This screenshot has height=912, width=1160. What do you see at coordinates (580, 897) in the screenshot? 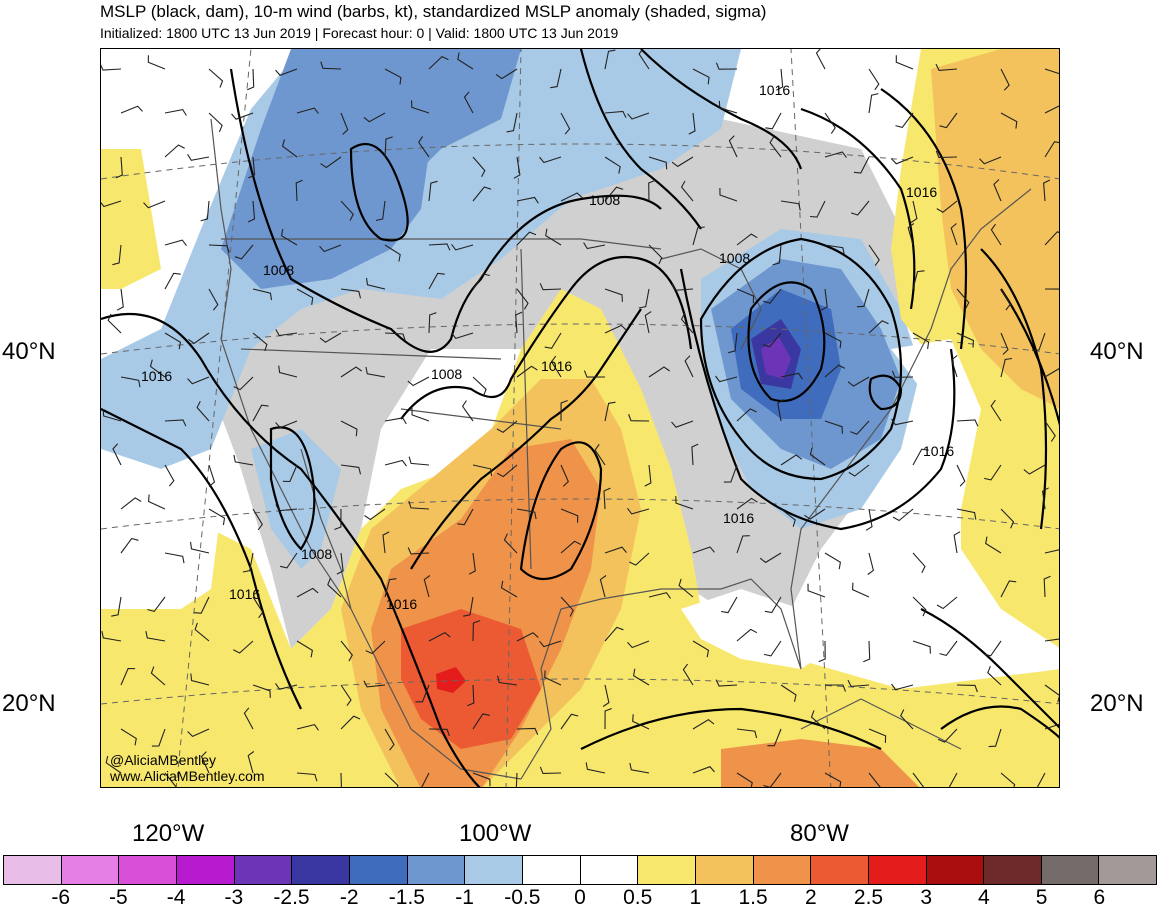
I see `colorbar-tick-label: 0` at bounding box center [580, 897].